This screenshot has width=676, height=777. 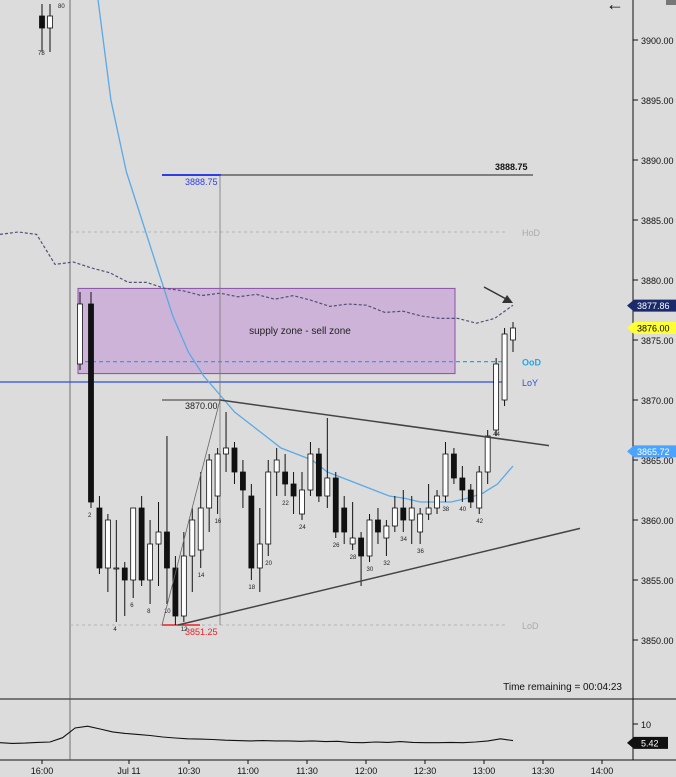 I want to click on bar-count-label: 28, so click(x=353, y=558).